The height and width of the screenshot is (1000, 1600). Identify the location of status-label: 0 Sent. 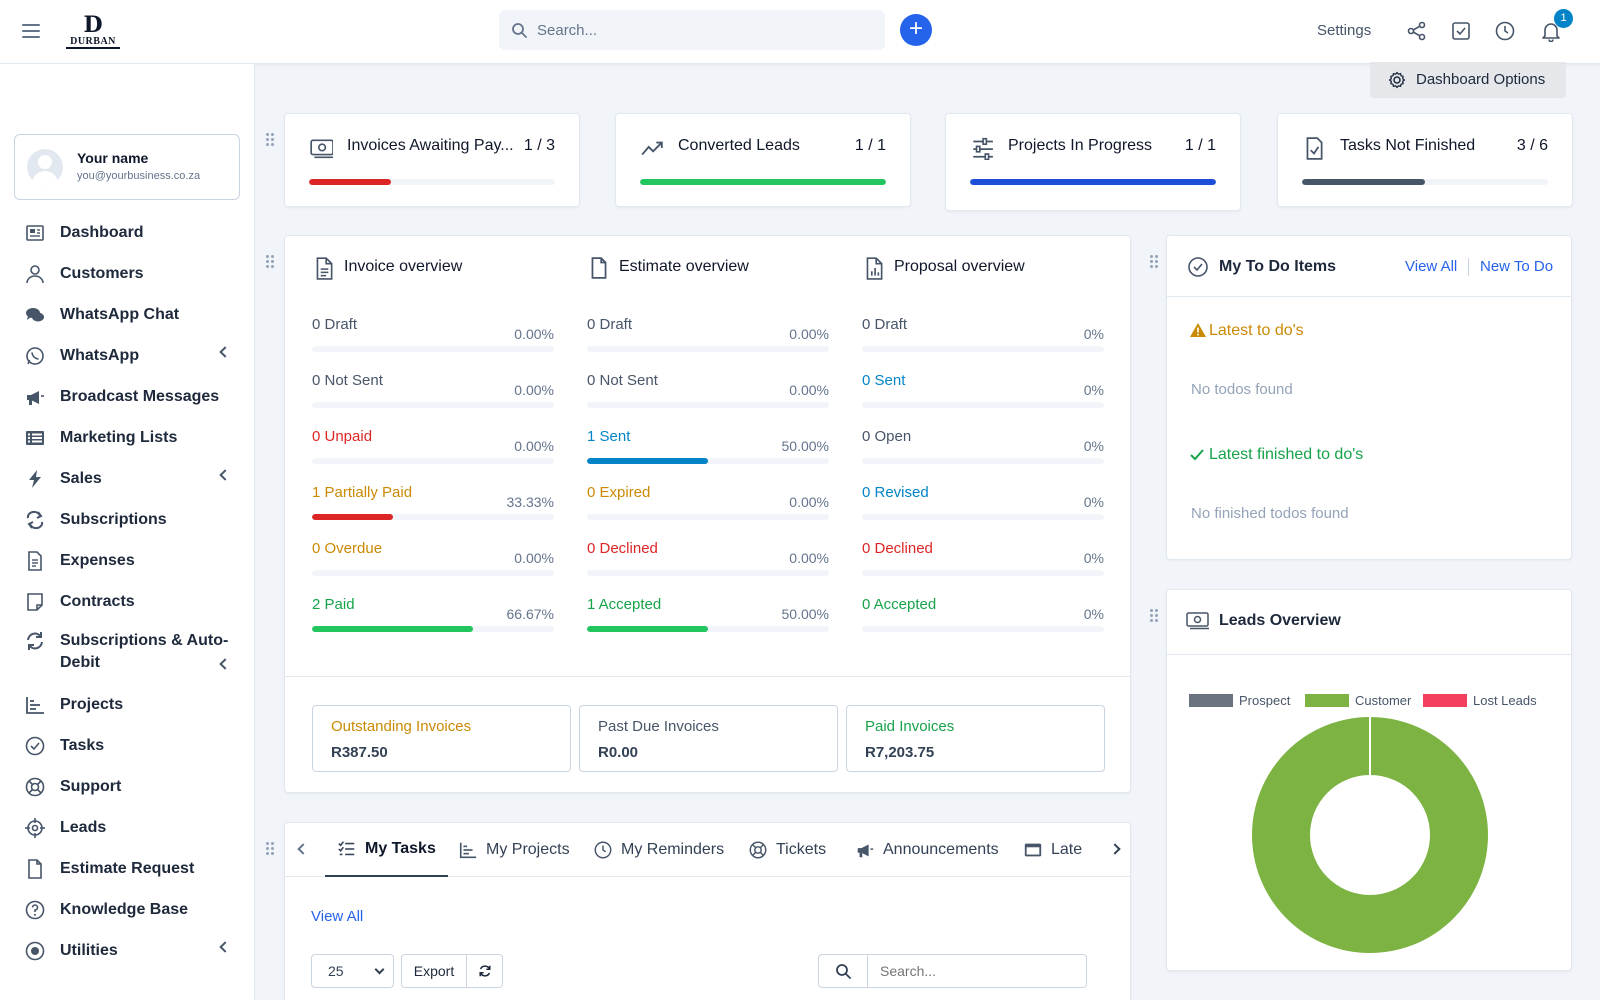
(884, 380).